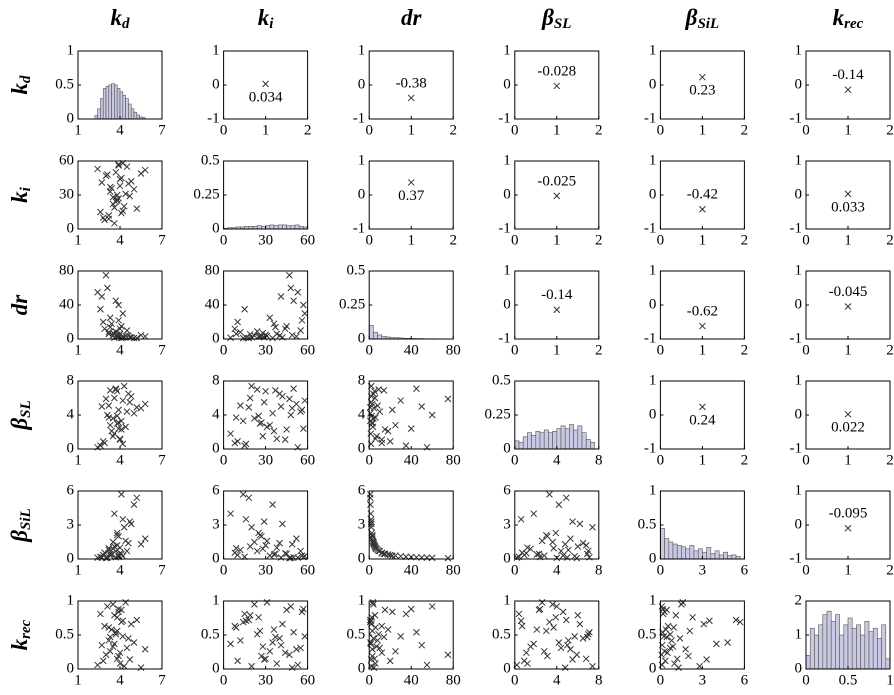 This screenshot has width=894, height=695. Describe the element at coordinates (453, 680) in the screenshot. I see `x-tick-label: 80` at that location.